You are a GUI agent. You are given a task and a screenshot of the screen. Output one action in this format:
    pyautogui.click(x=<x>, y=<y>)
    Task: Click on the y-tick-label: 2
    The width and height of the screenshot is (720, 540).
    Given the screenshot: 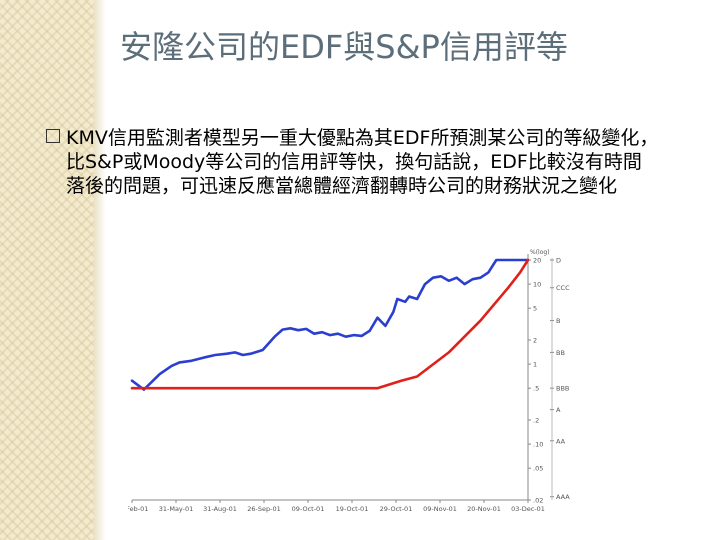 What is the action you would take?
    pyautogui.click(x=535, y=341)
    